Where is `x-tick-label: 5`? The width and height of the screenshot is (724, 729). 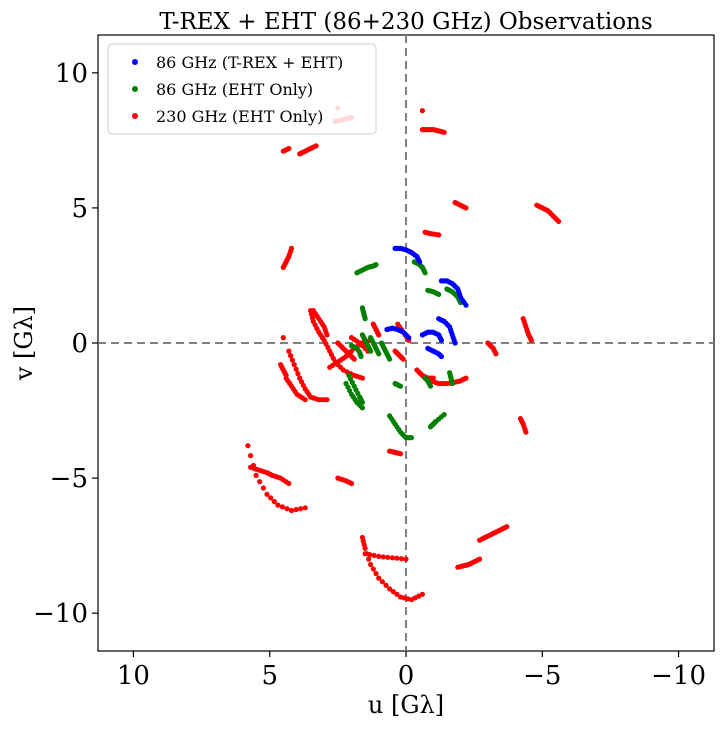
x-tick-label: 5 is located at coordinates (269, 676).